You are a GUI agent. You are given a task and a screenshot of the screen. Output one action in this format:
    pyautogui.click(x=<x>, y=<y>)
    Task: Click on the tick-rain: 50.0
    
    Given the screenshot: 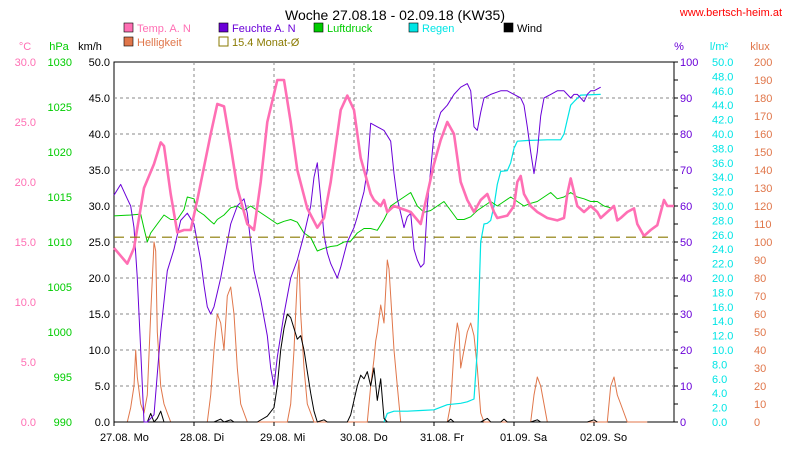 What is the action you would take?
    pyautogui.click(x=722, y=63)
    